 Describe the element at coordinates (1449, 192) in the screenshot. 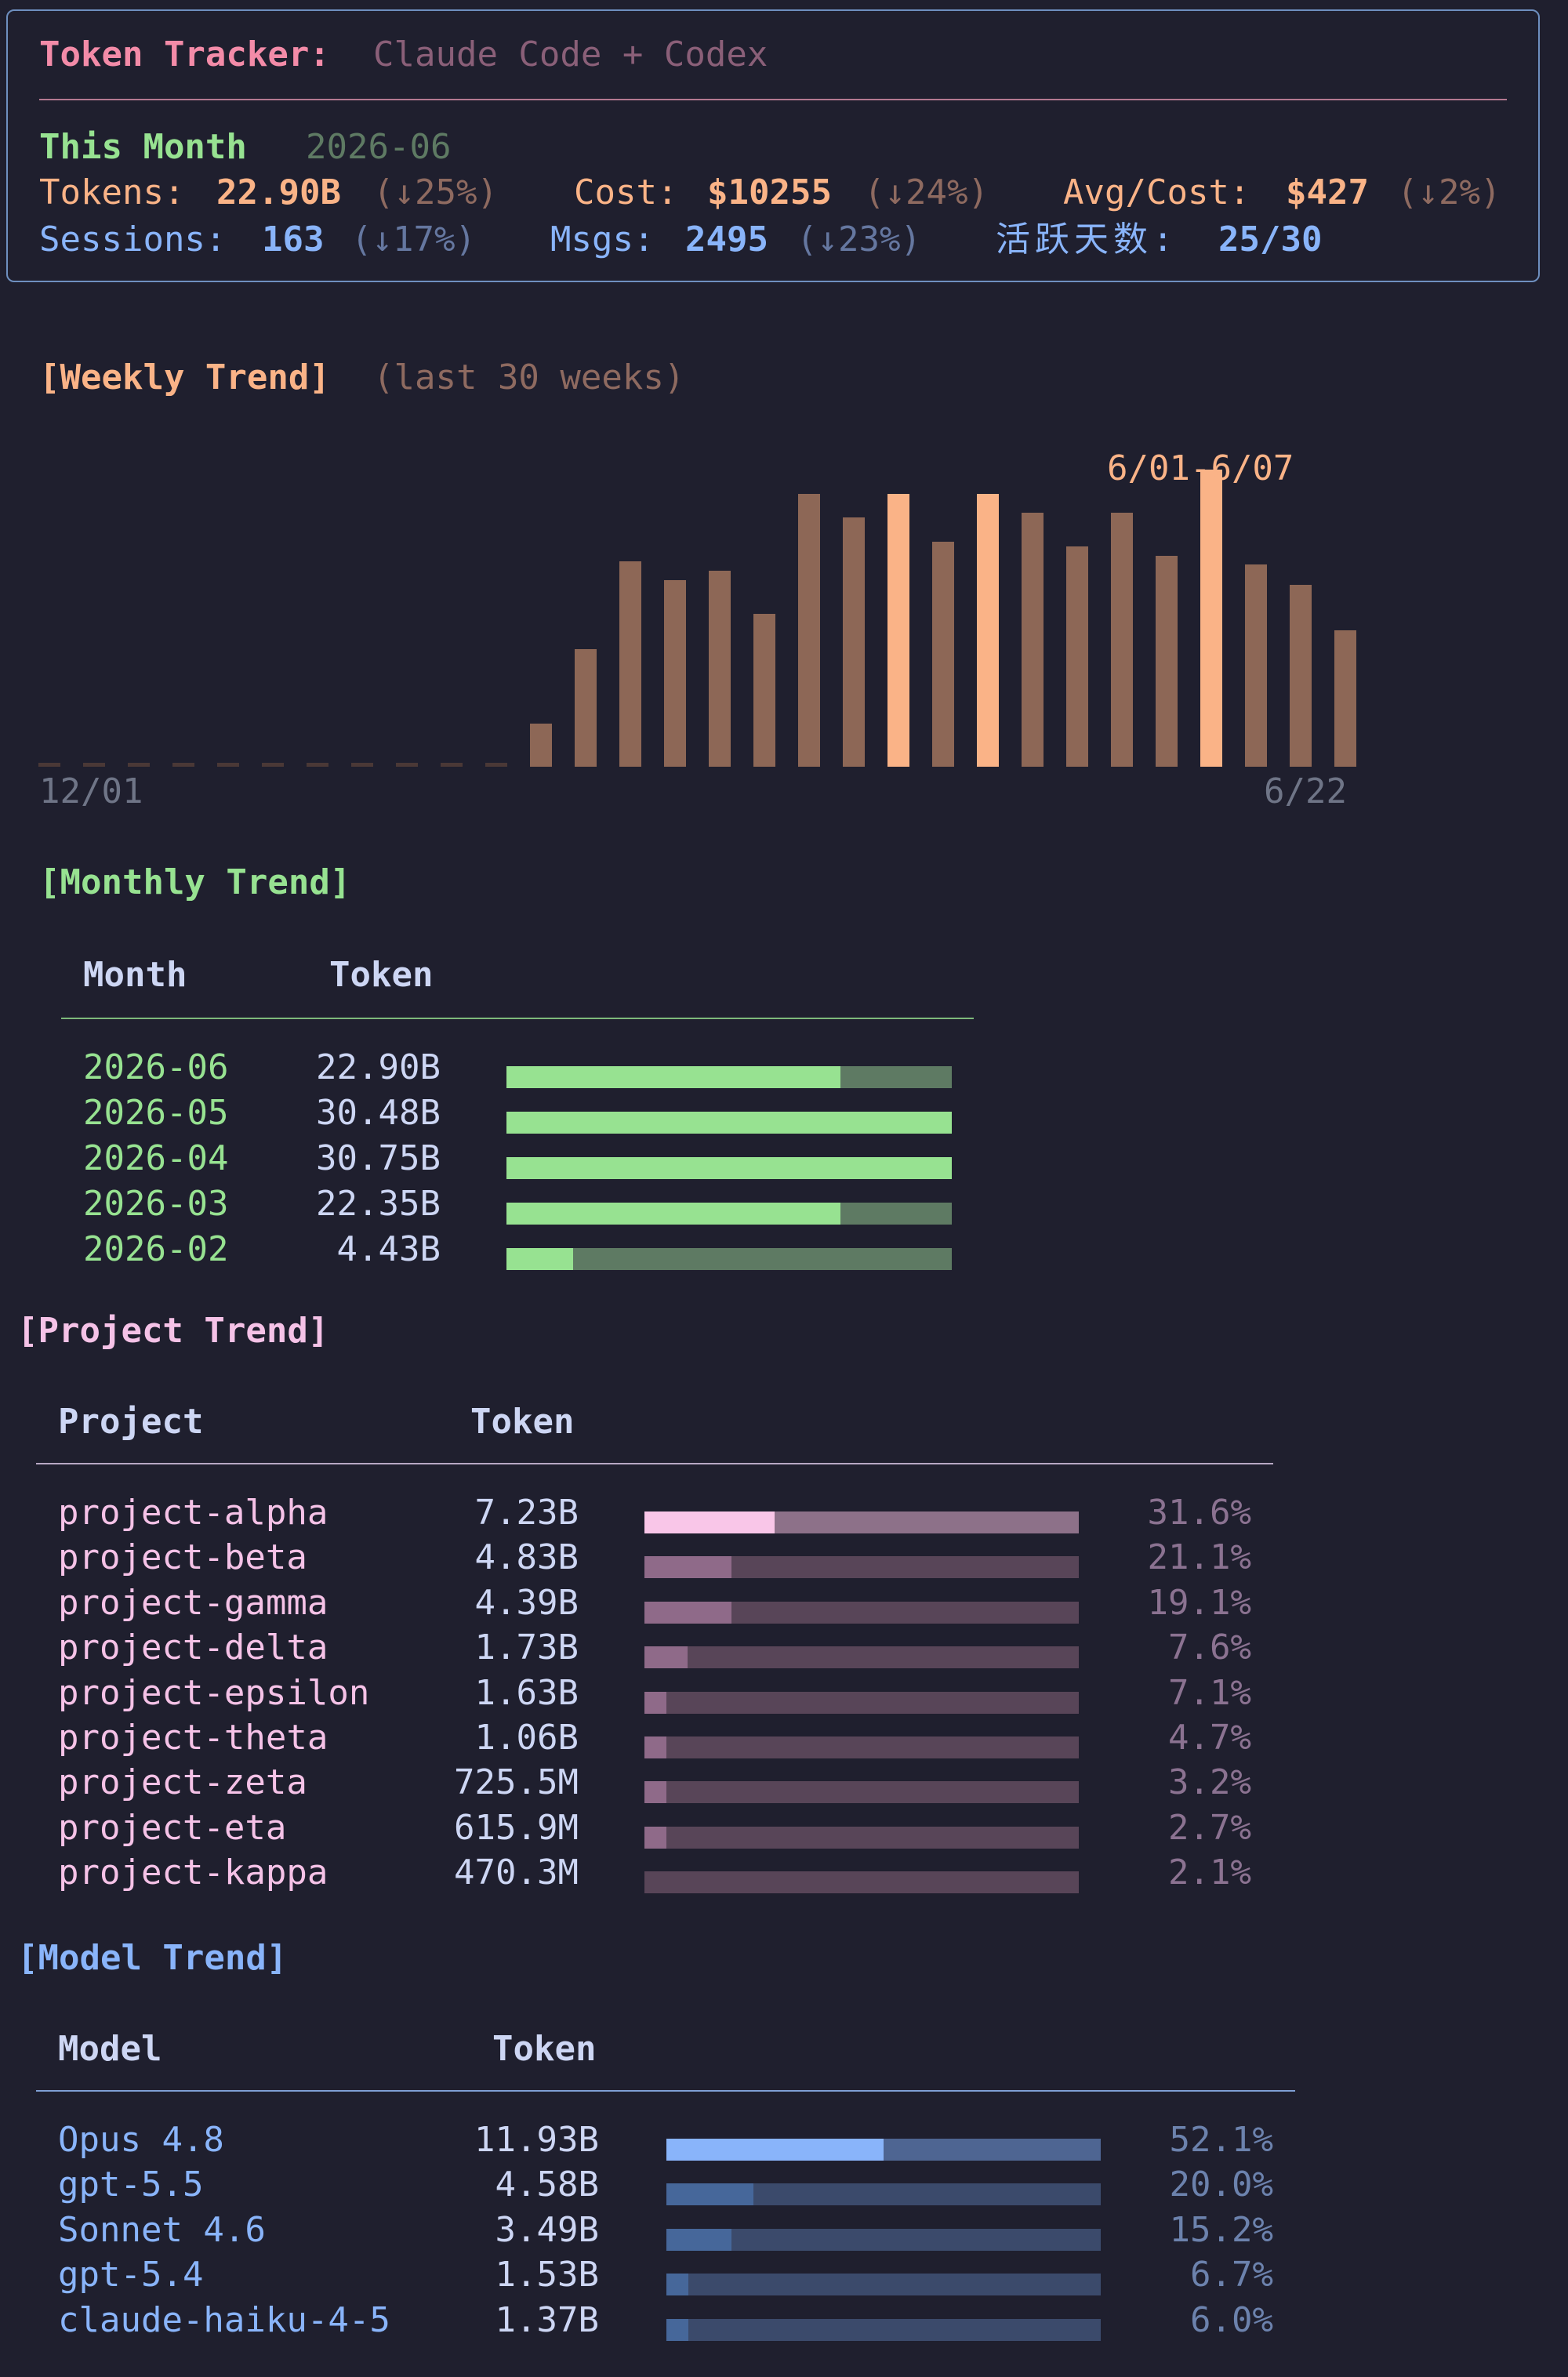

I see `avg-cost-change: (↓2%)` at that location.